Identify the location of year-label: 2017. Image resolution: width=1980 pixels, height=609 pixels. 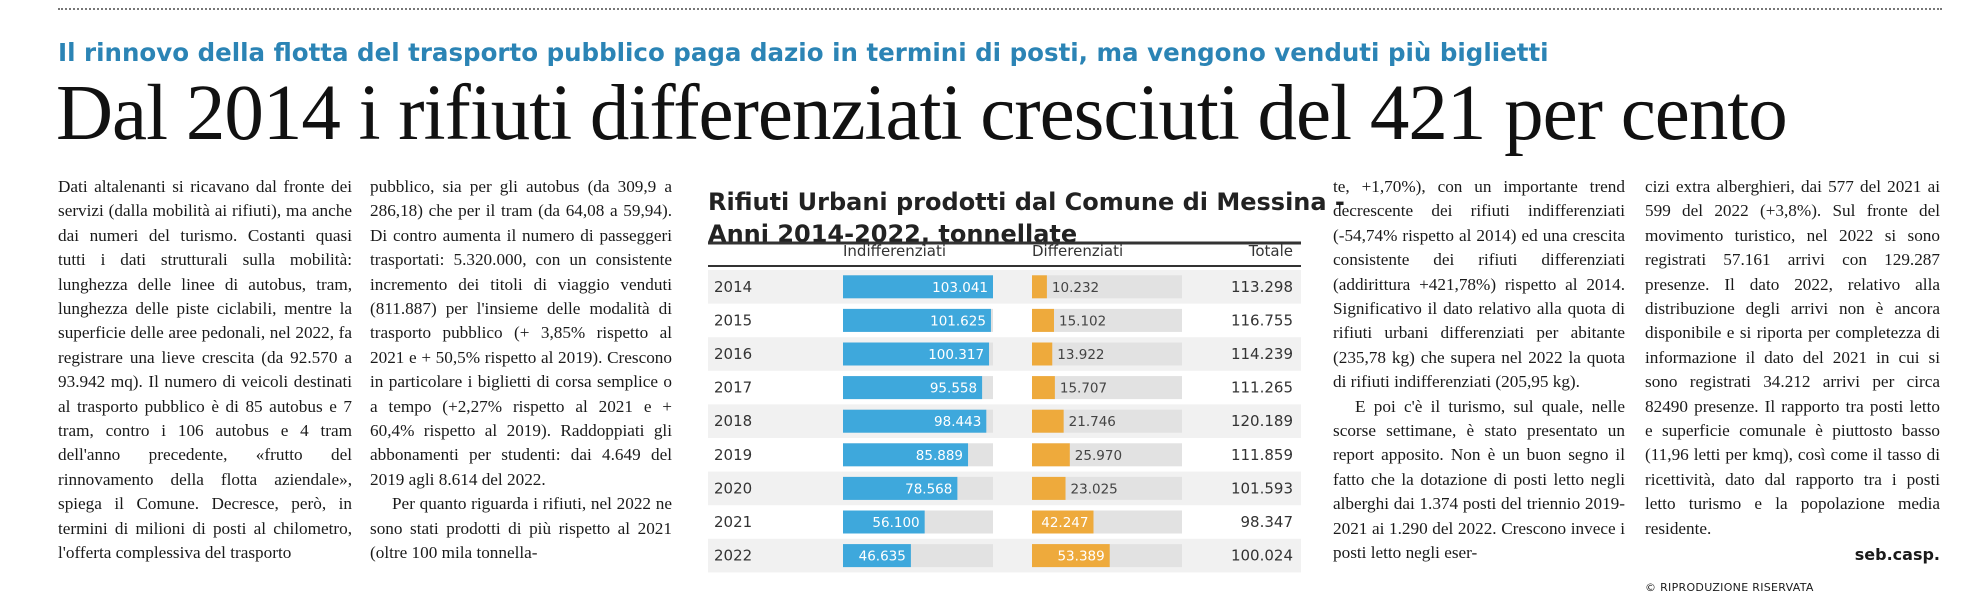
(733, 388).